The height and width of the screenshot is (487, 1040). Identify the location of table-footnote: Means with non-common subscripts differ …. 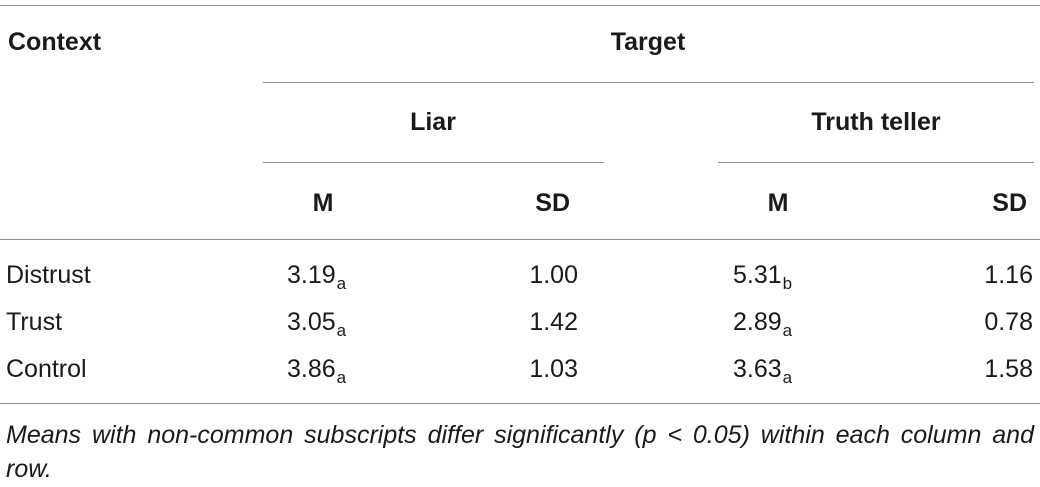
(520, 452).